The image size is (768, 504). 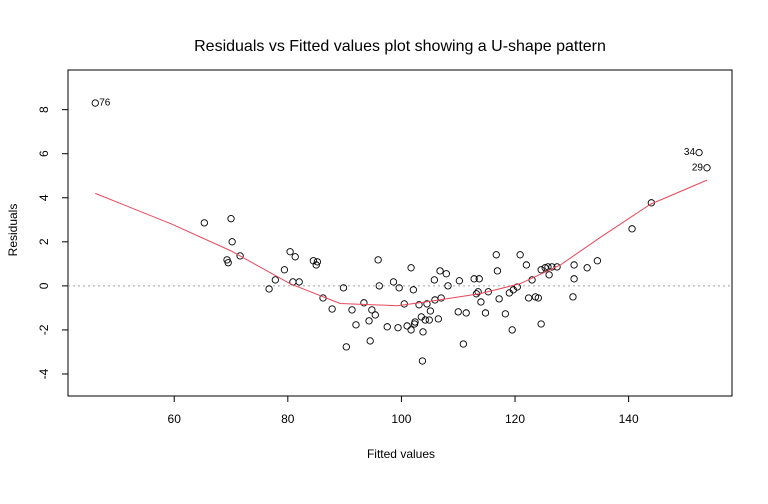 I want to click on y-tick-label: 6, so click(x=44, y=153).